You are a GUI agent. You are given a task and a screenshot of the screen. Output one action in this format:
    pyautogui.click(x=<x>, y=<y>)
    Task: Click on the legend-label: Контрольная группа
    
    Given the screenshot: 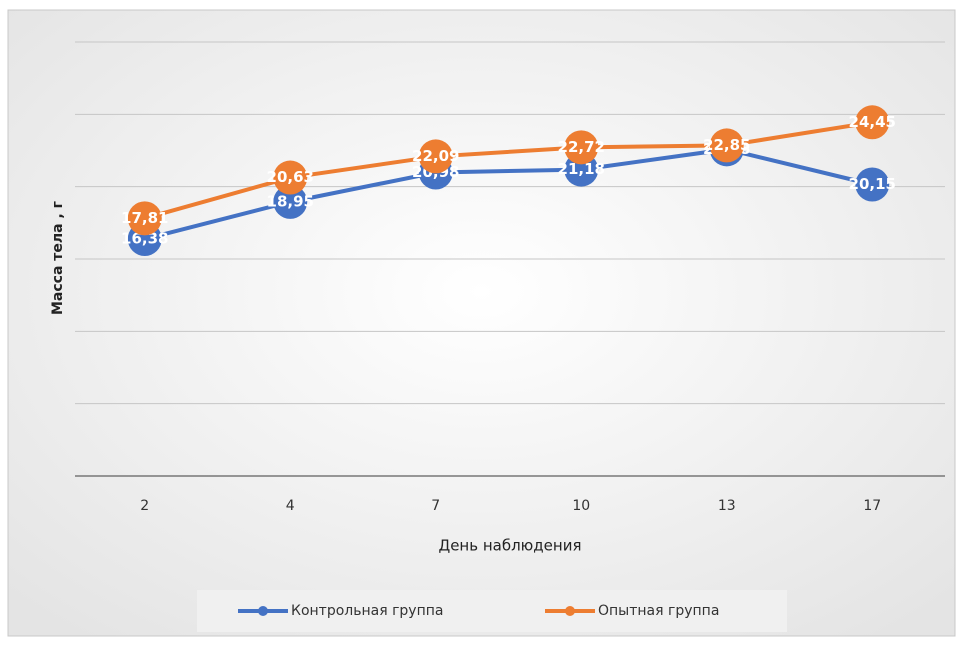 What is the action you would take?
    pyautogui.click(x=367, y=611)
    